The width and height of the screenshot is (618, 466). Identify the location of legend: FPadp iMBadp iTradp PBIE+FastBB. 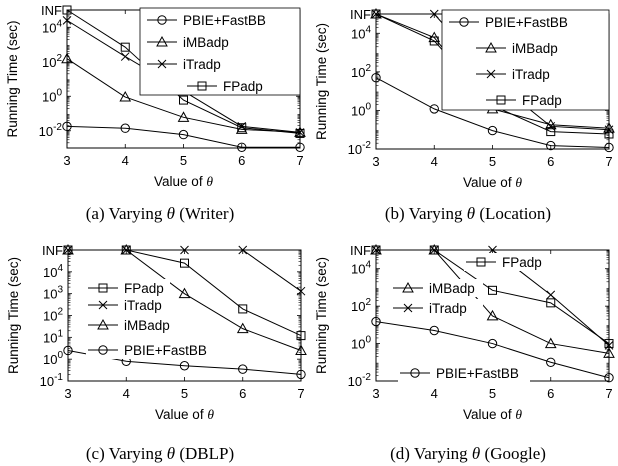
(469, 317).